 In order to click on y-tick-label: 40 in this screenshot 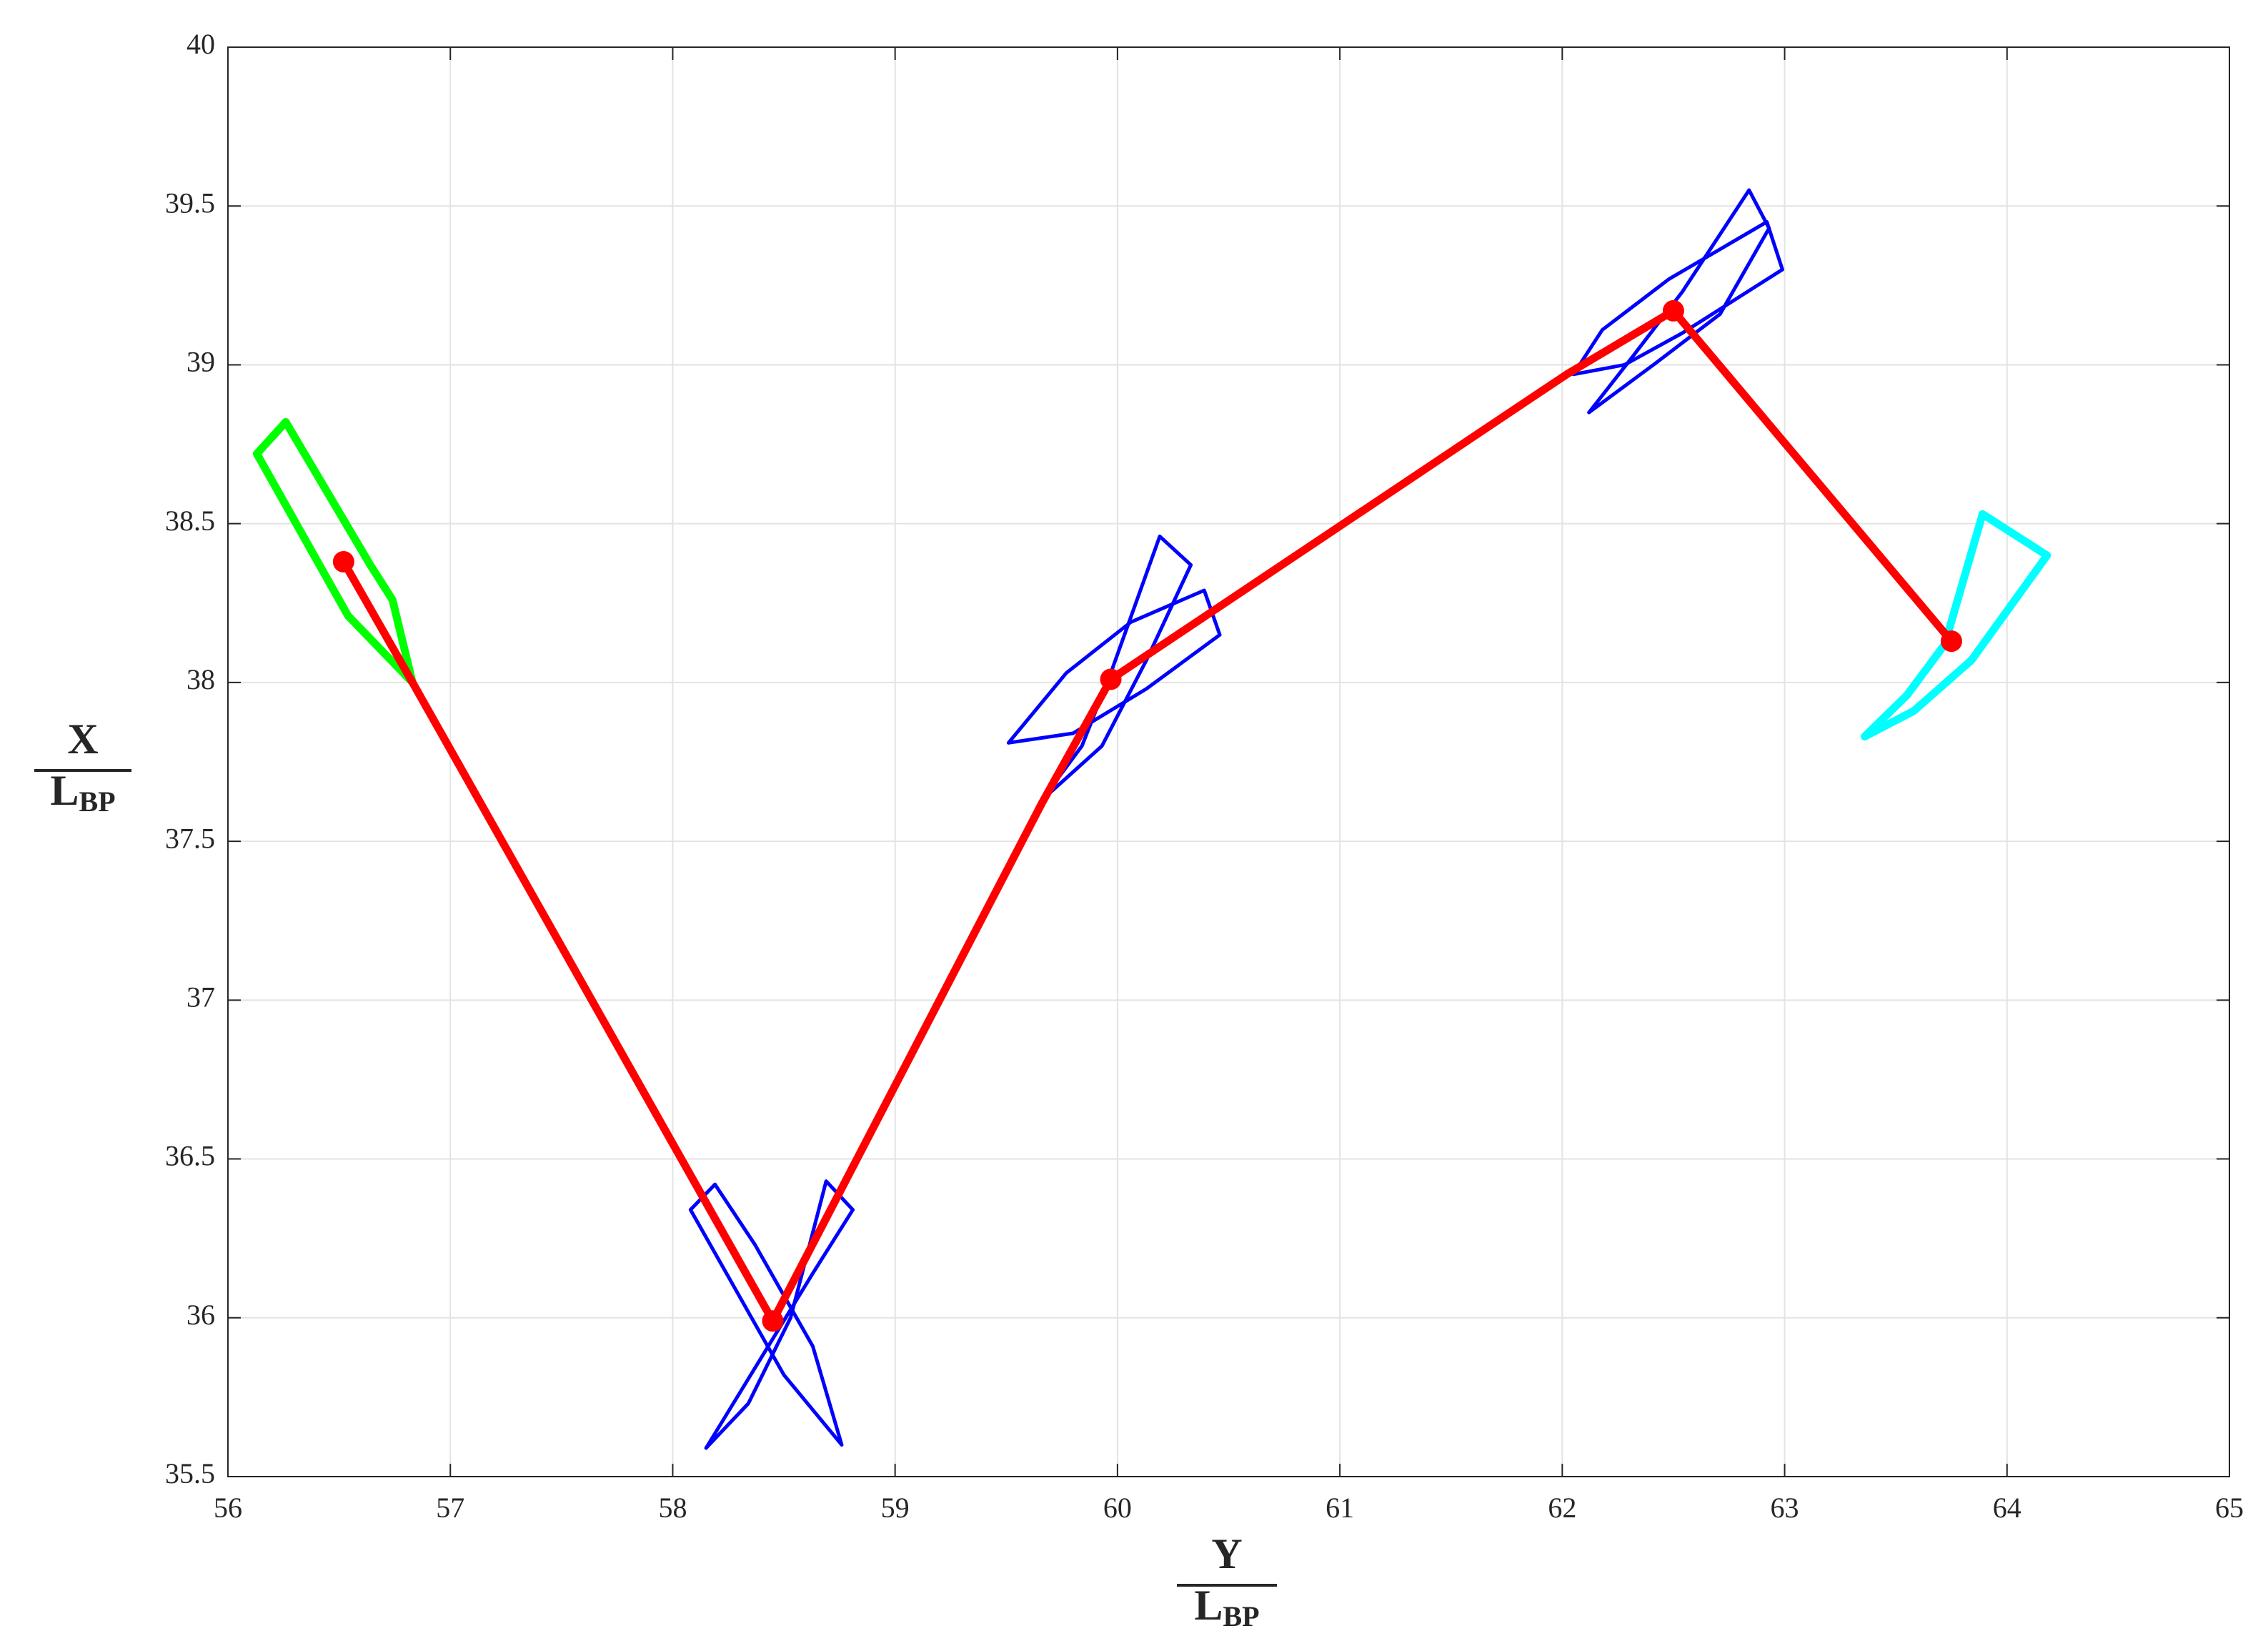, I will do `click(200, 44)`.